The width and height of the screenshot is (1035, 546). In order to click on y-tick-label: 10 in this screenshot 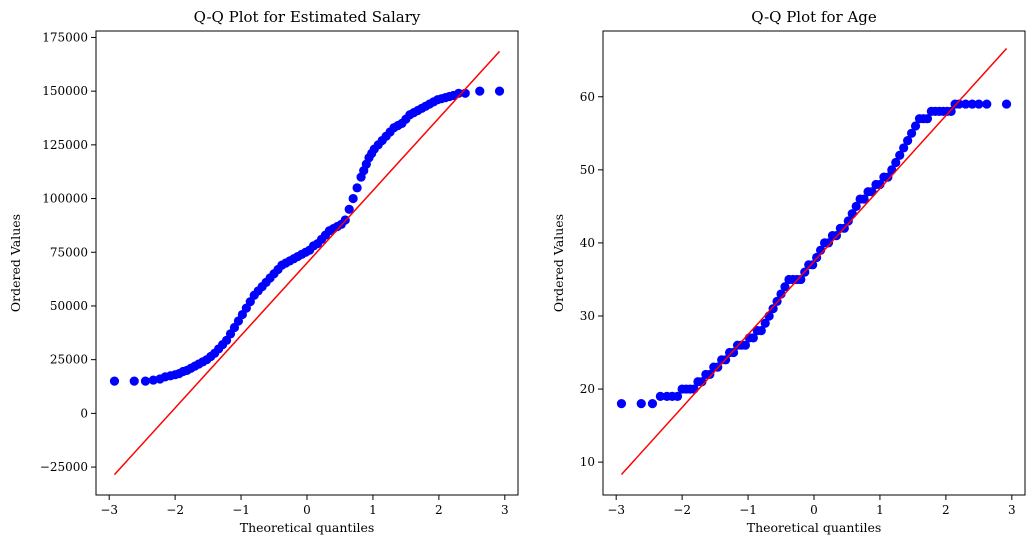, I will do `click(587, 462)`.